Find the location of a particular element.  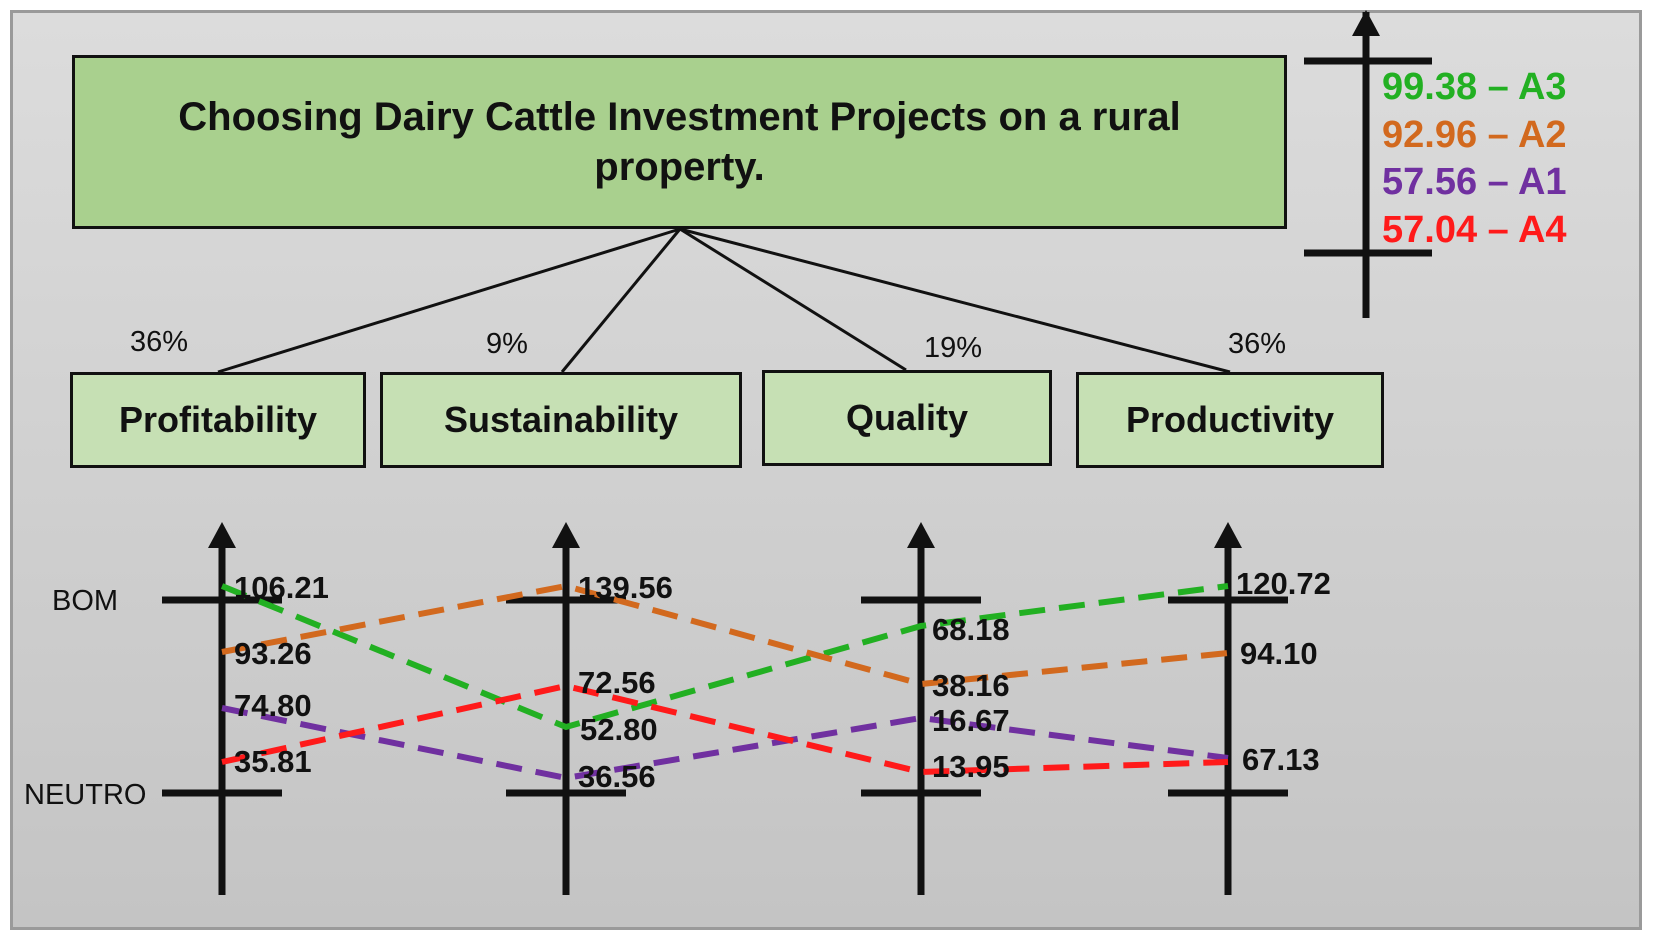

criterion-weight: 9% is located at coordinates (507, 344).